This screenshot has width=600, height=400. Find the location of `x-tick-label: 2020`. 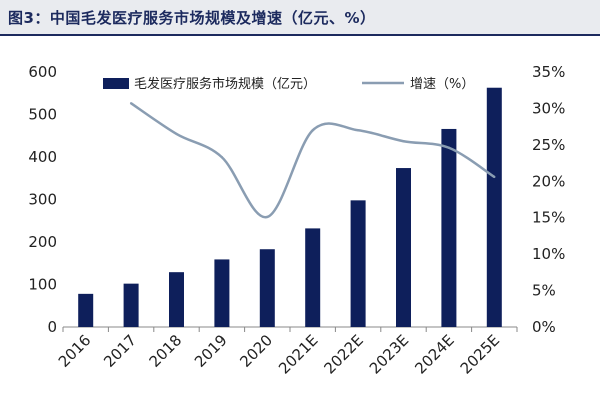

x-tick-label: 2020 is located at coordinates (256, 351).